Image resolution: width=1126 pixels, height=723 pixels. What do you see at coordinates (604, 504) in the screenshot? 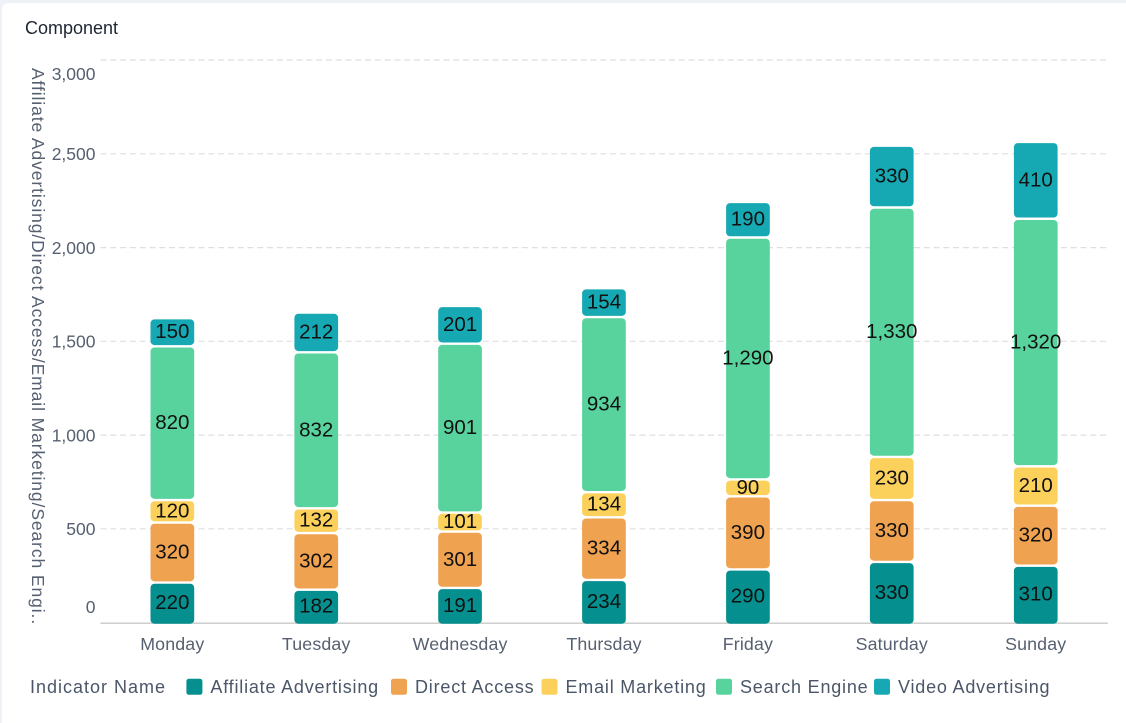
I see `svg-text: 134` at bounding box center [604, 504].